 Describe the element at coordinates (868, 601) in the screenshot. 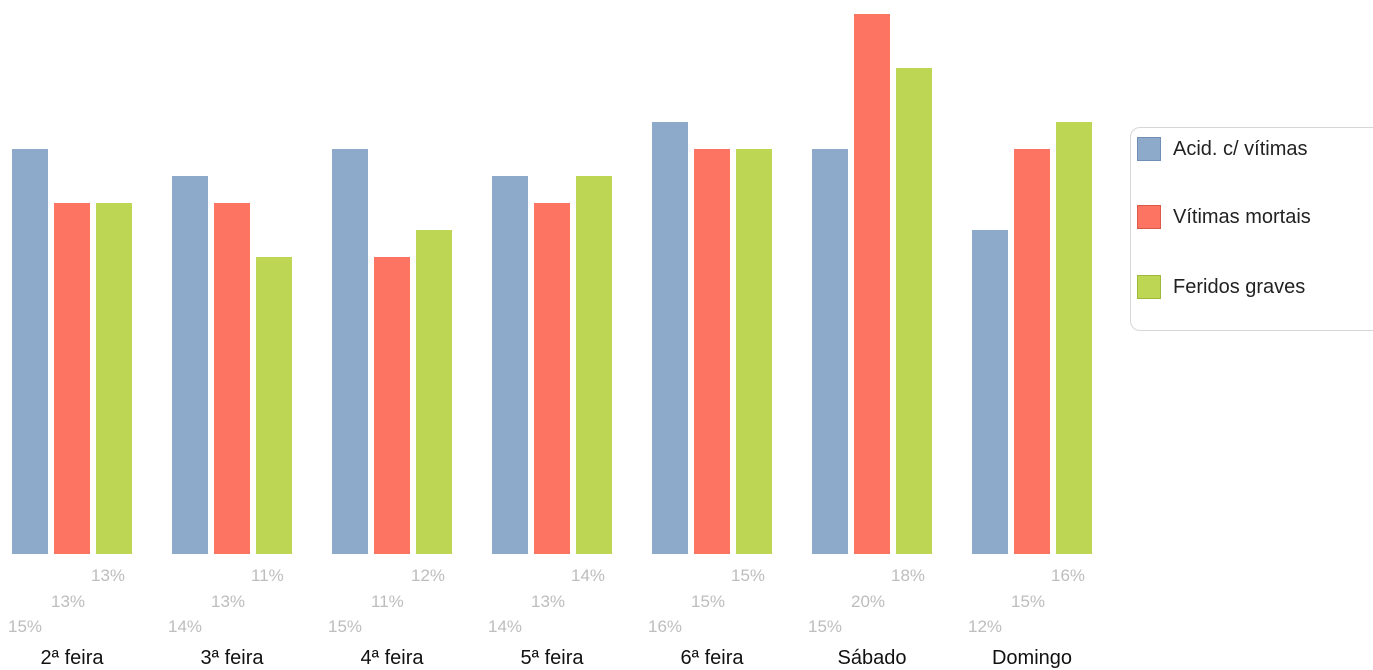

I see `data-label-2-6: 20%` at that location.